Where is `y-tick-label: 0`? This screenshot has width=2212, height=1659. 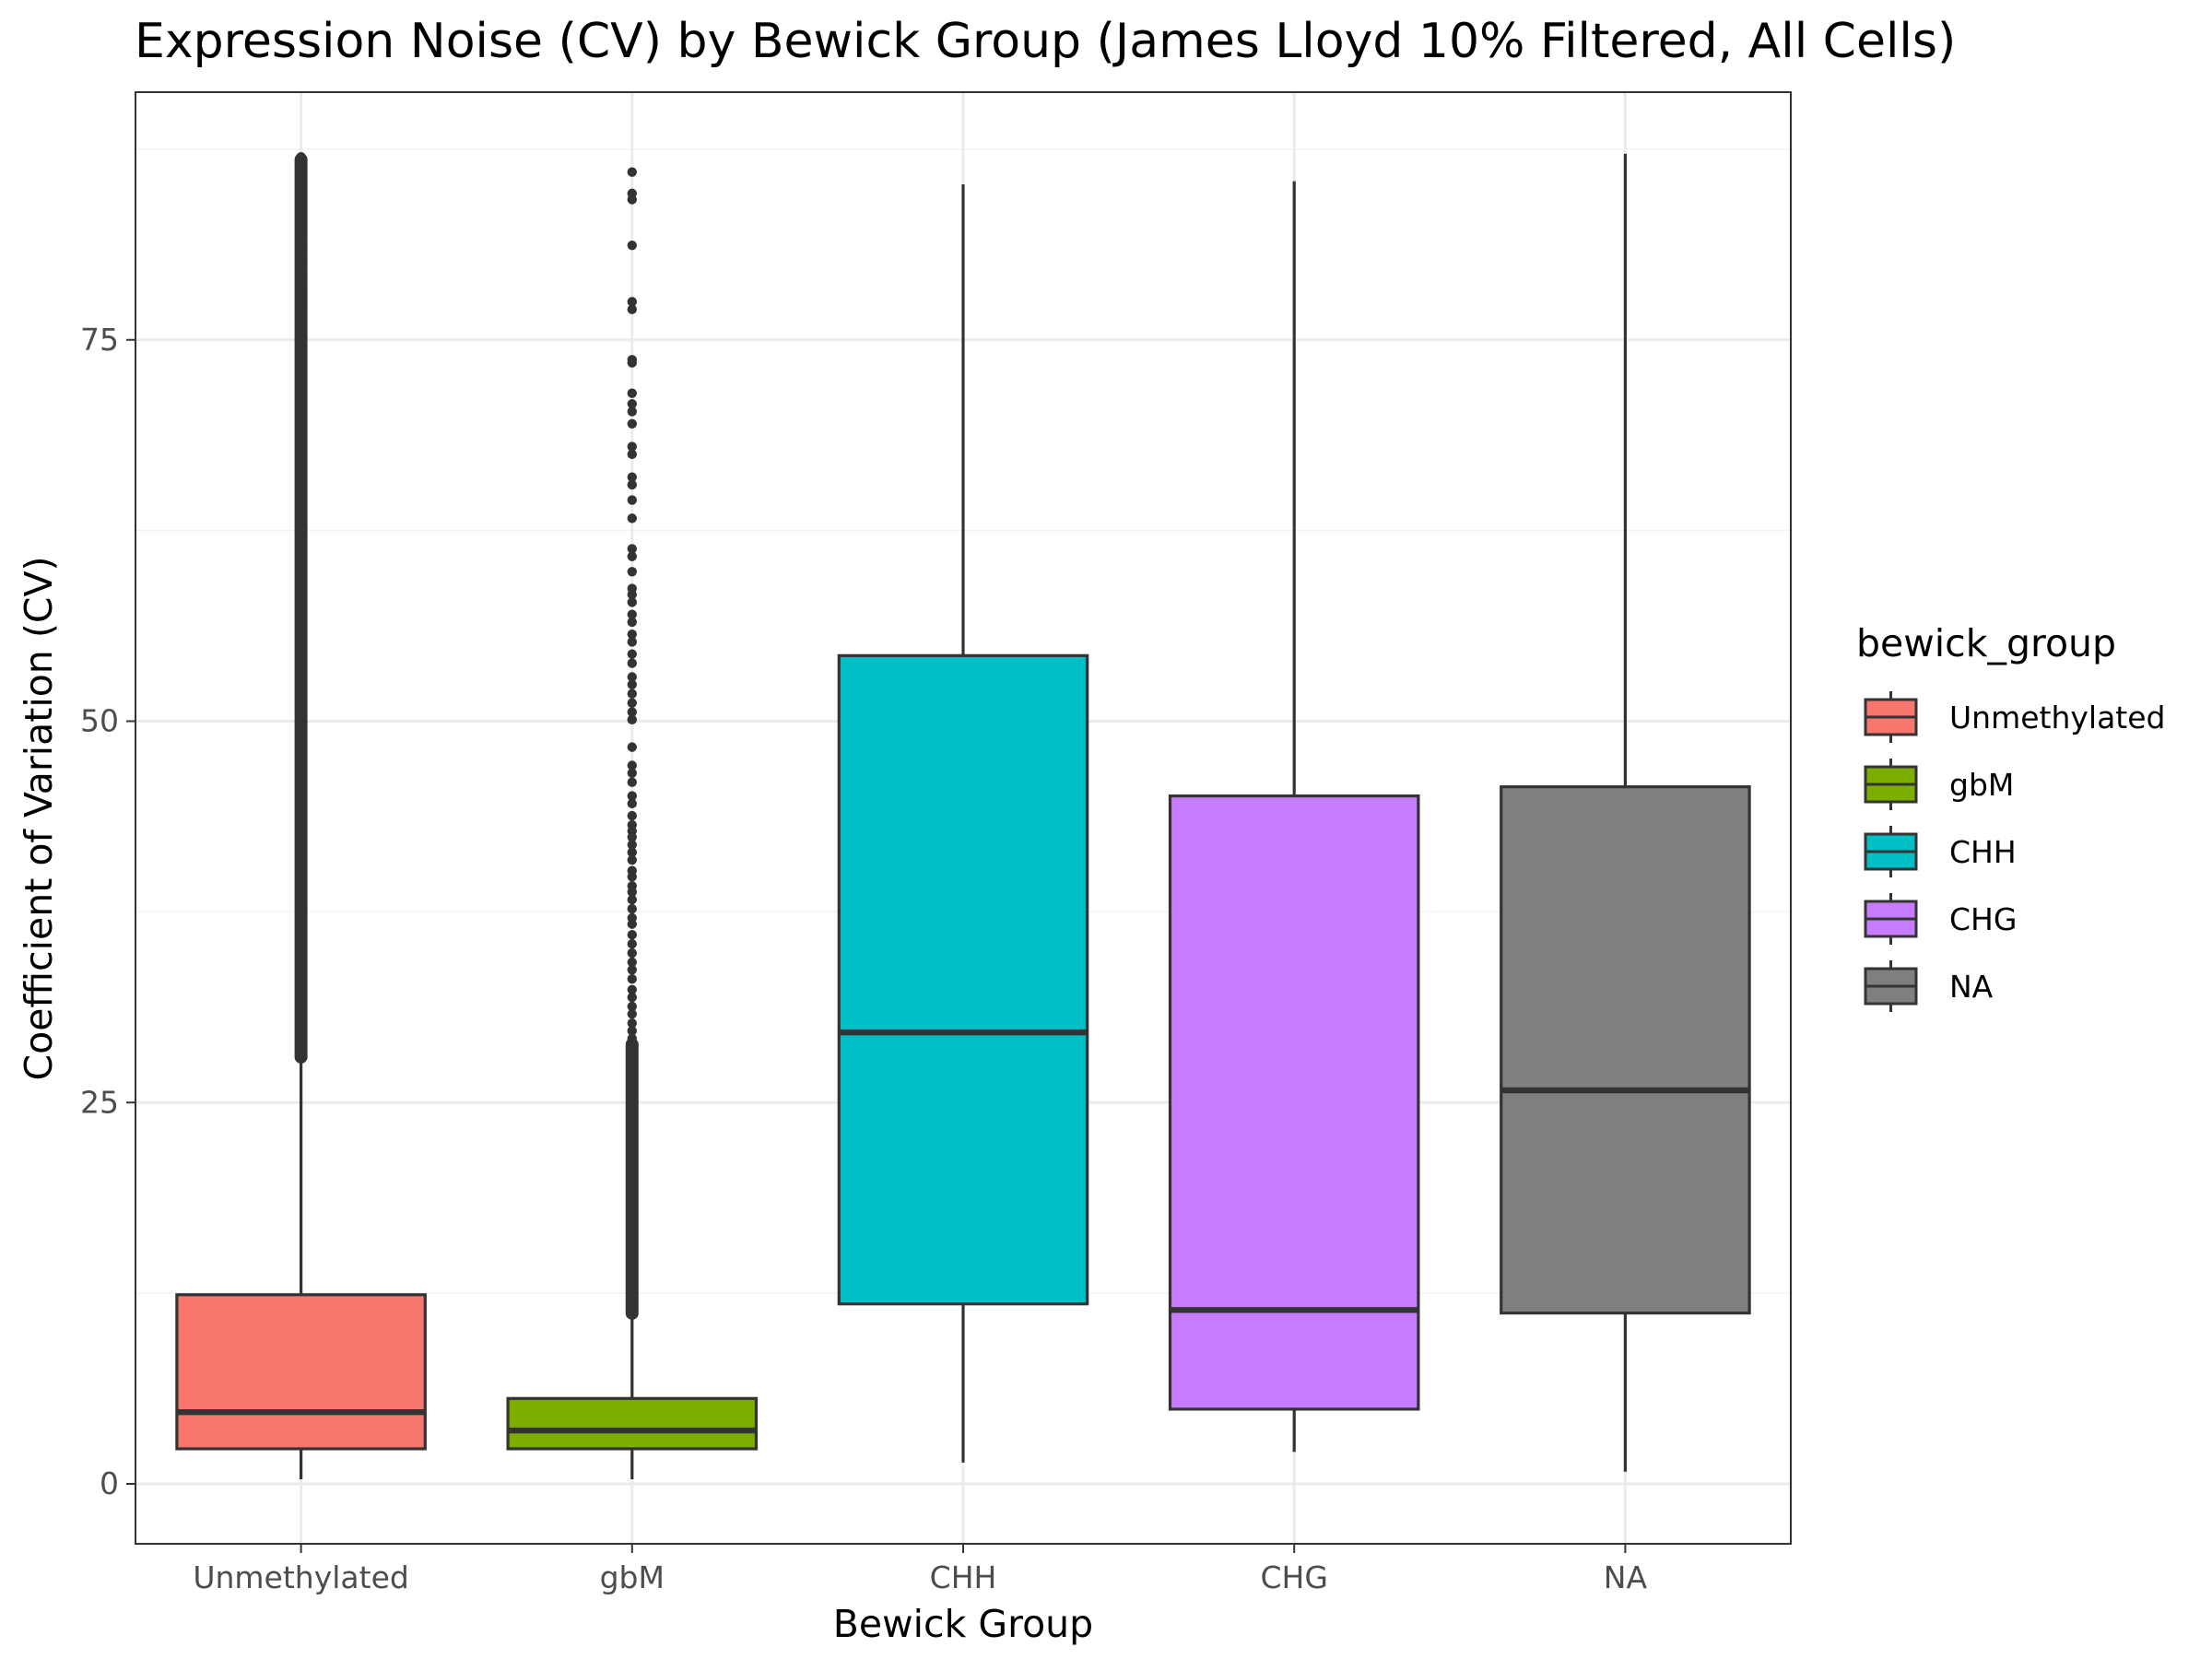 y-tick-label: 0 is located at coordinates (109, 1483).